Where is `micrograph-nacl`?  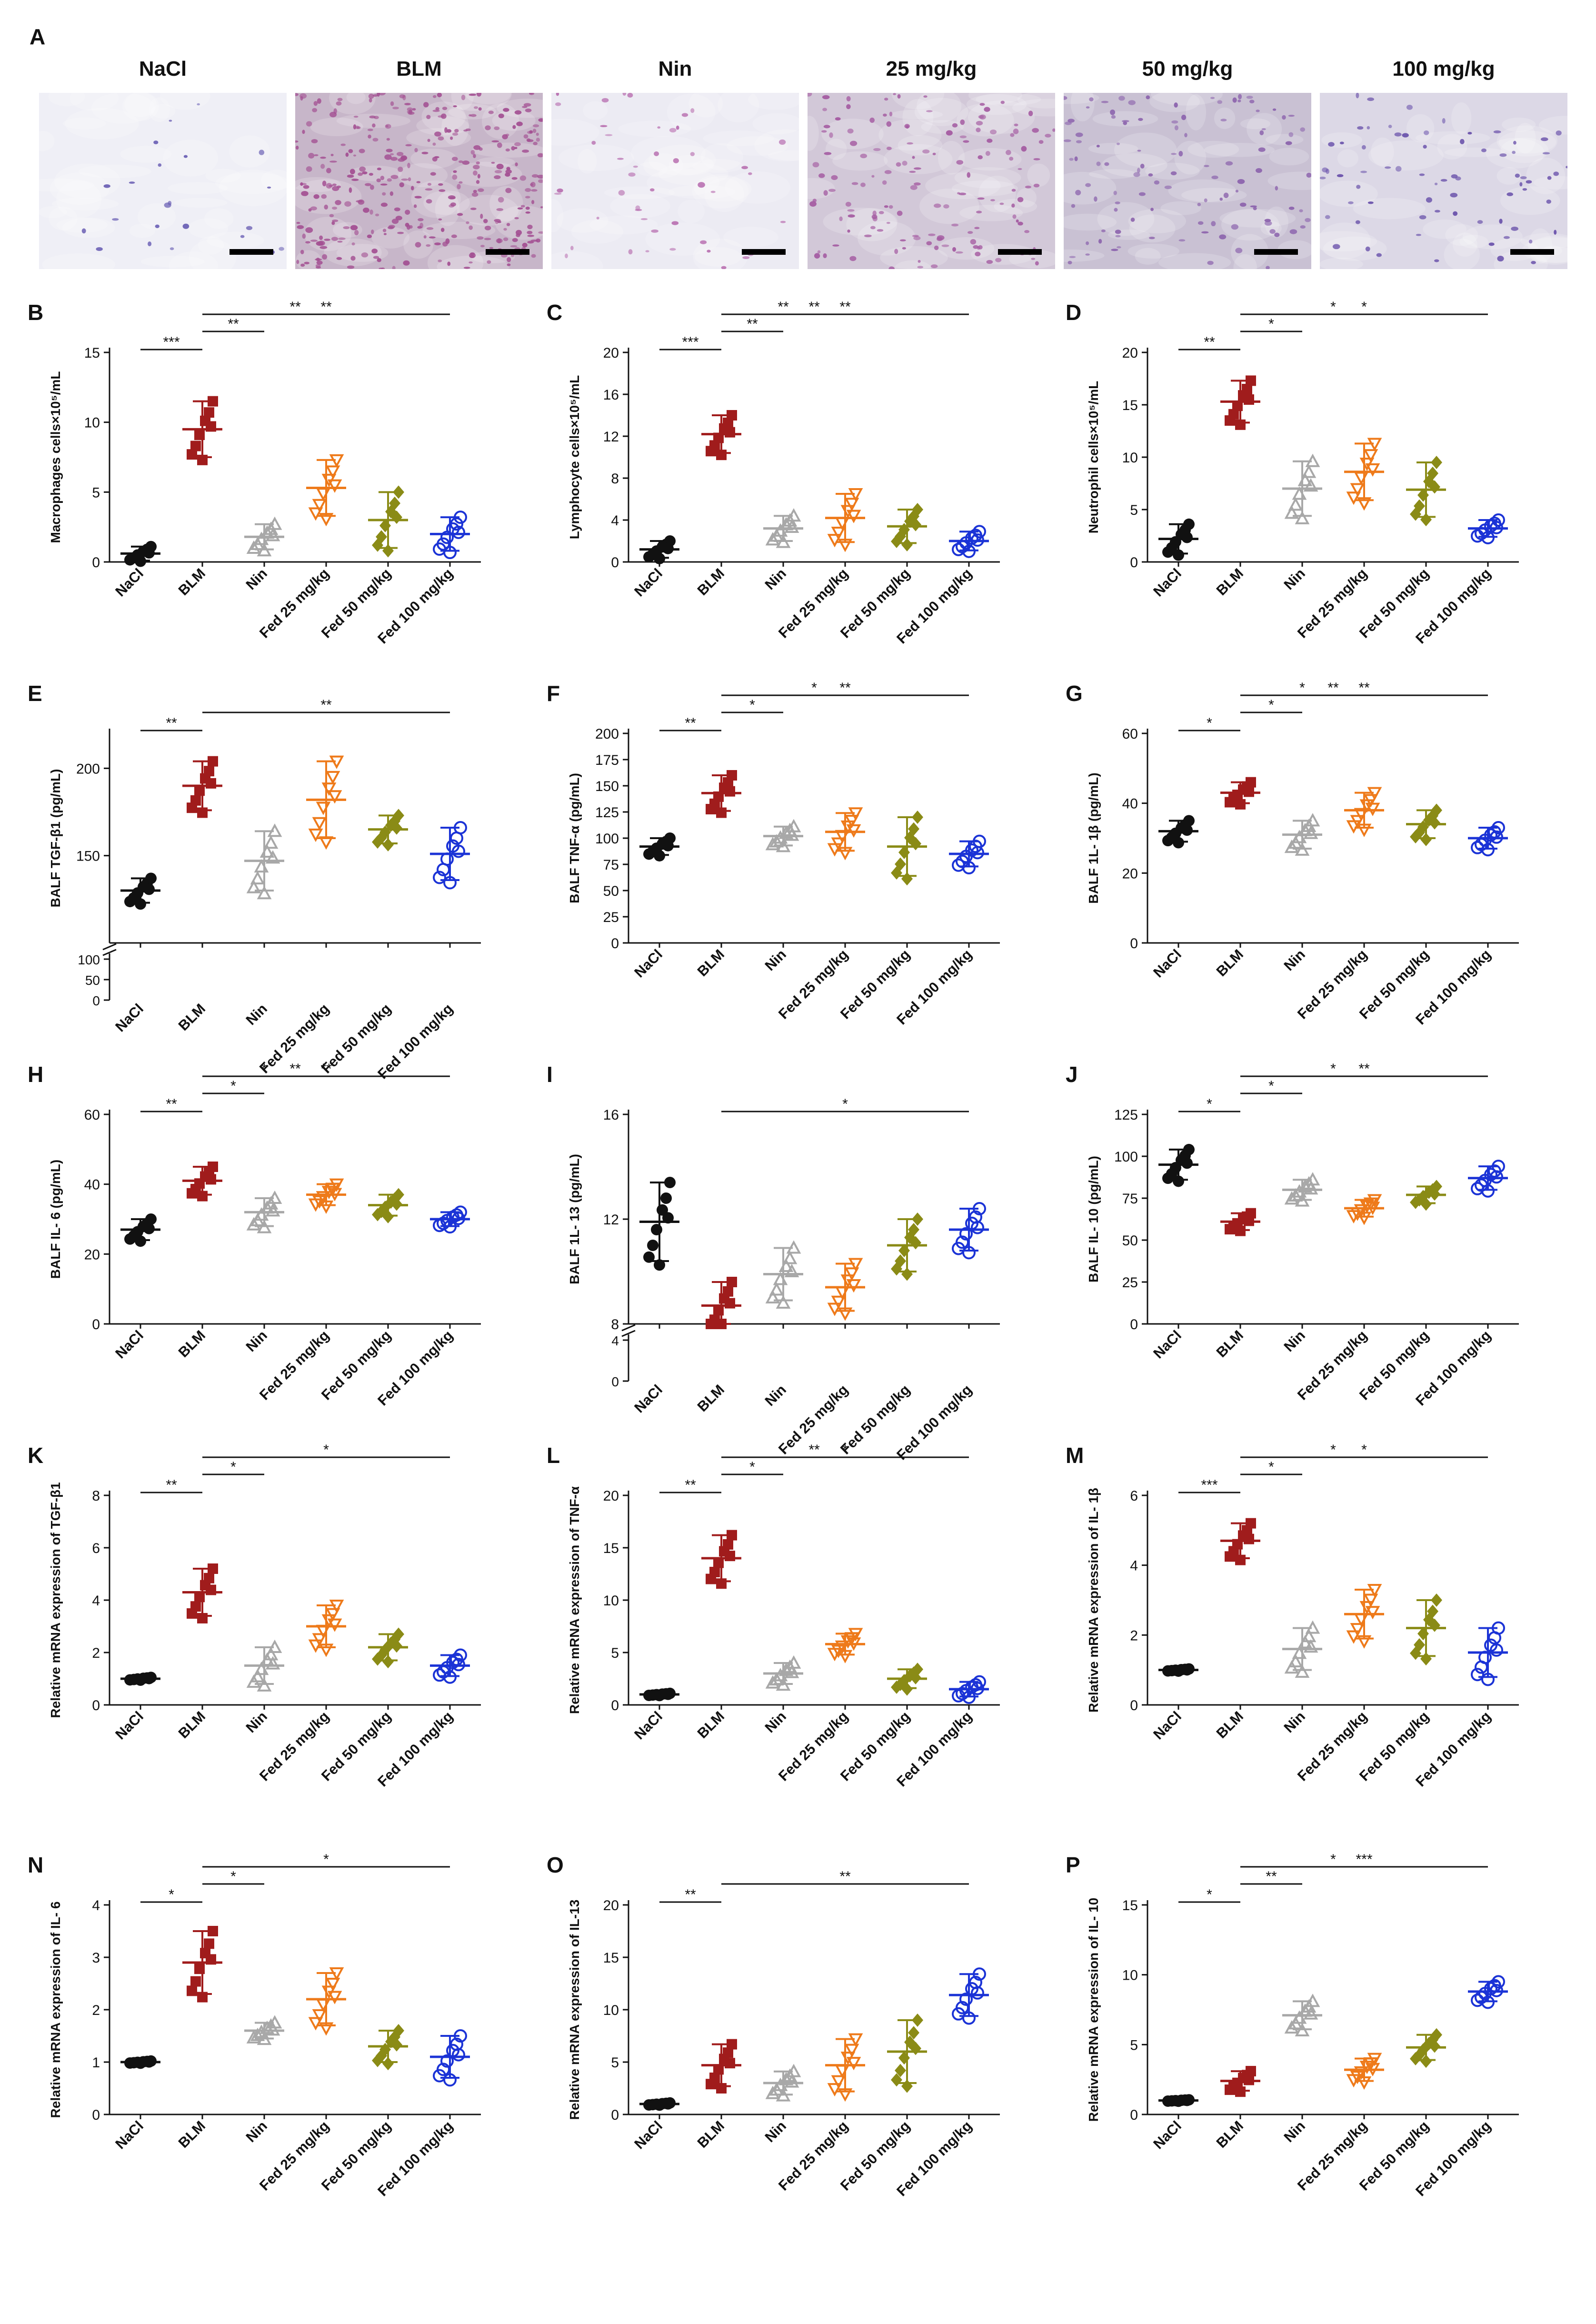
micrograph-nacl is located at coordinates (163, 181).